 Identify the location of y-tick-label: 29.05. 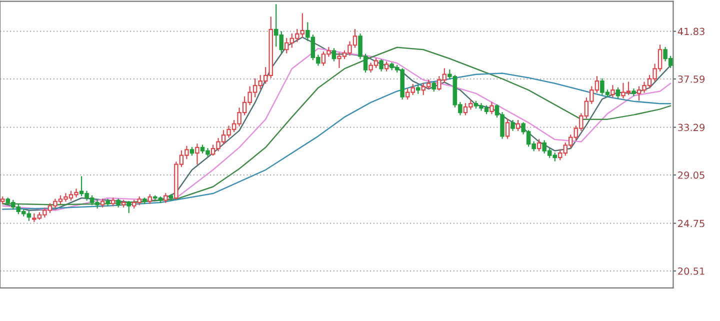
(691, 175).